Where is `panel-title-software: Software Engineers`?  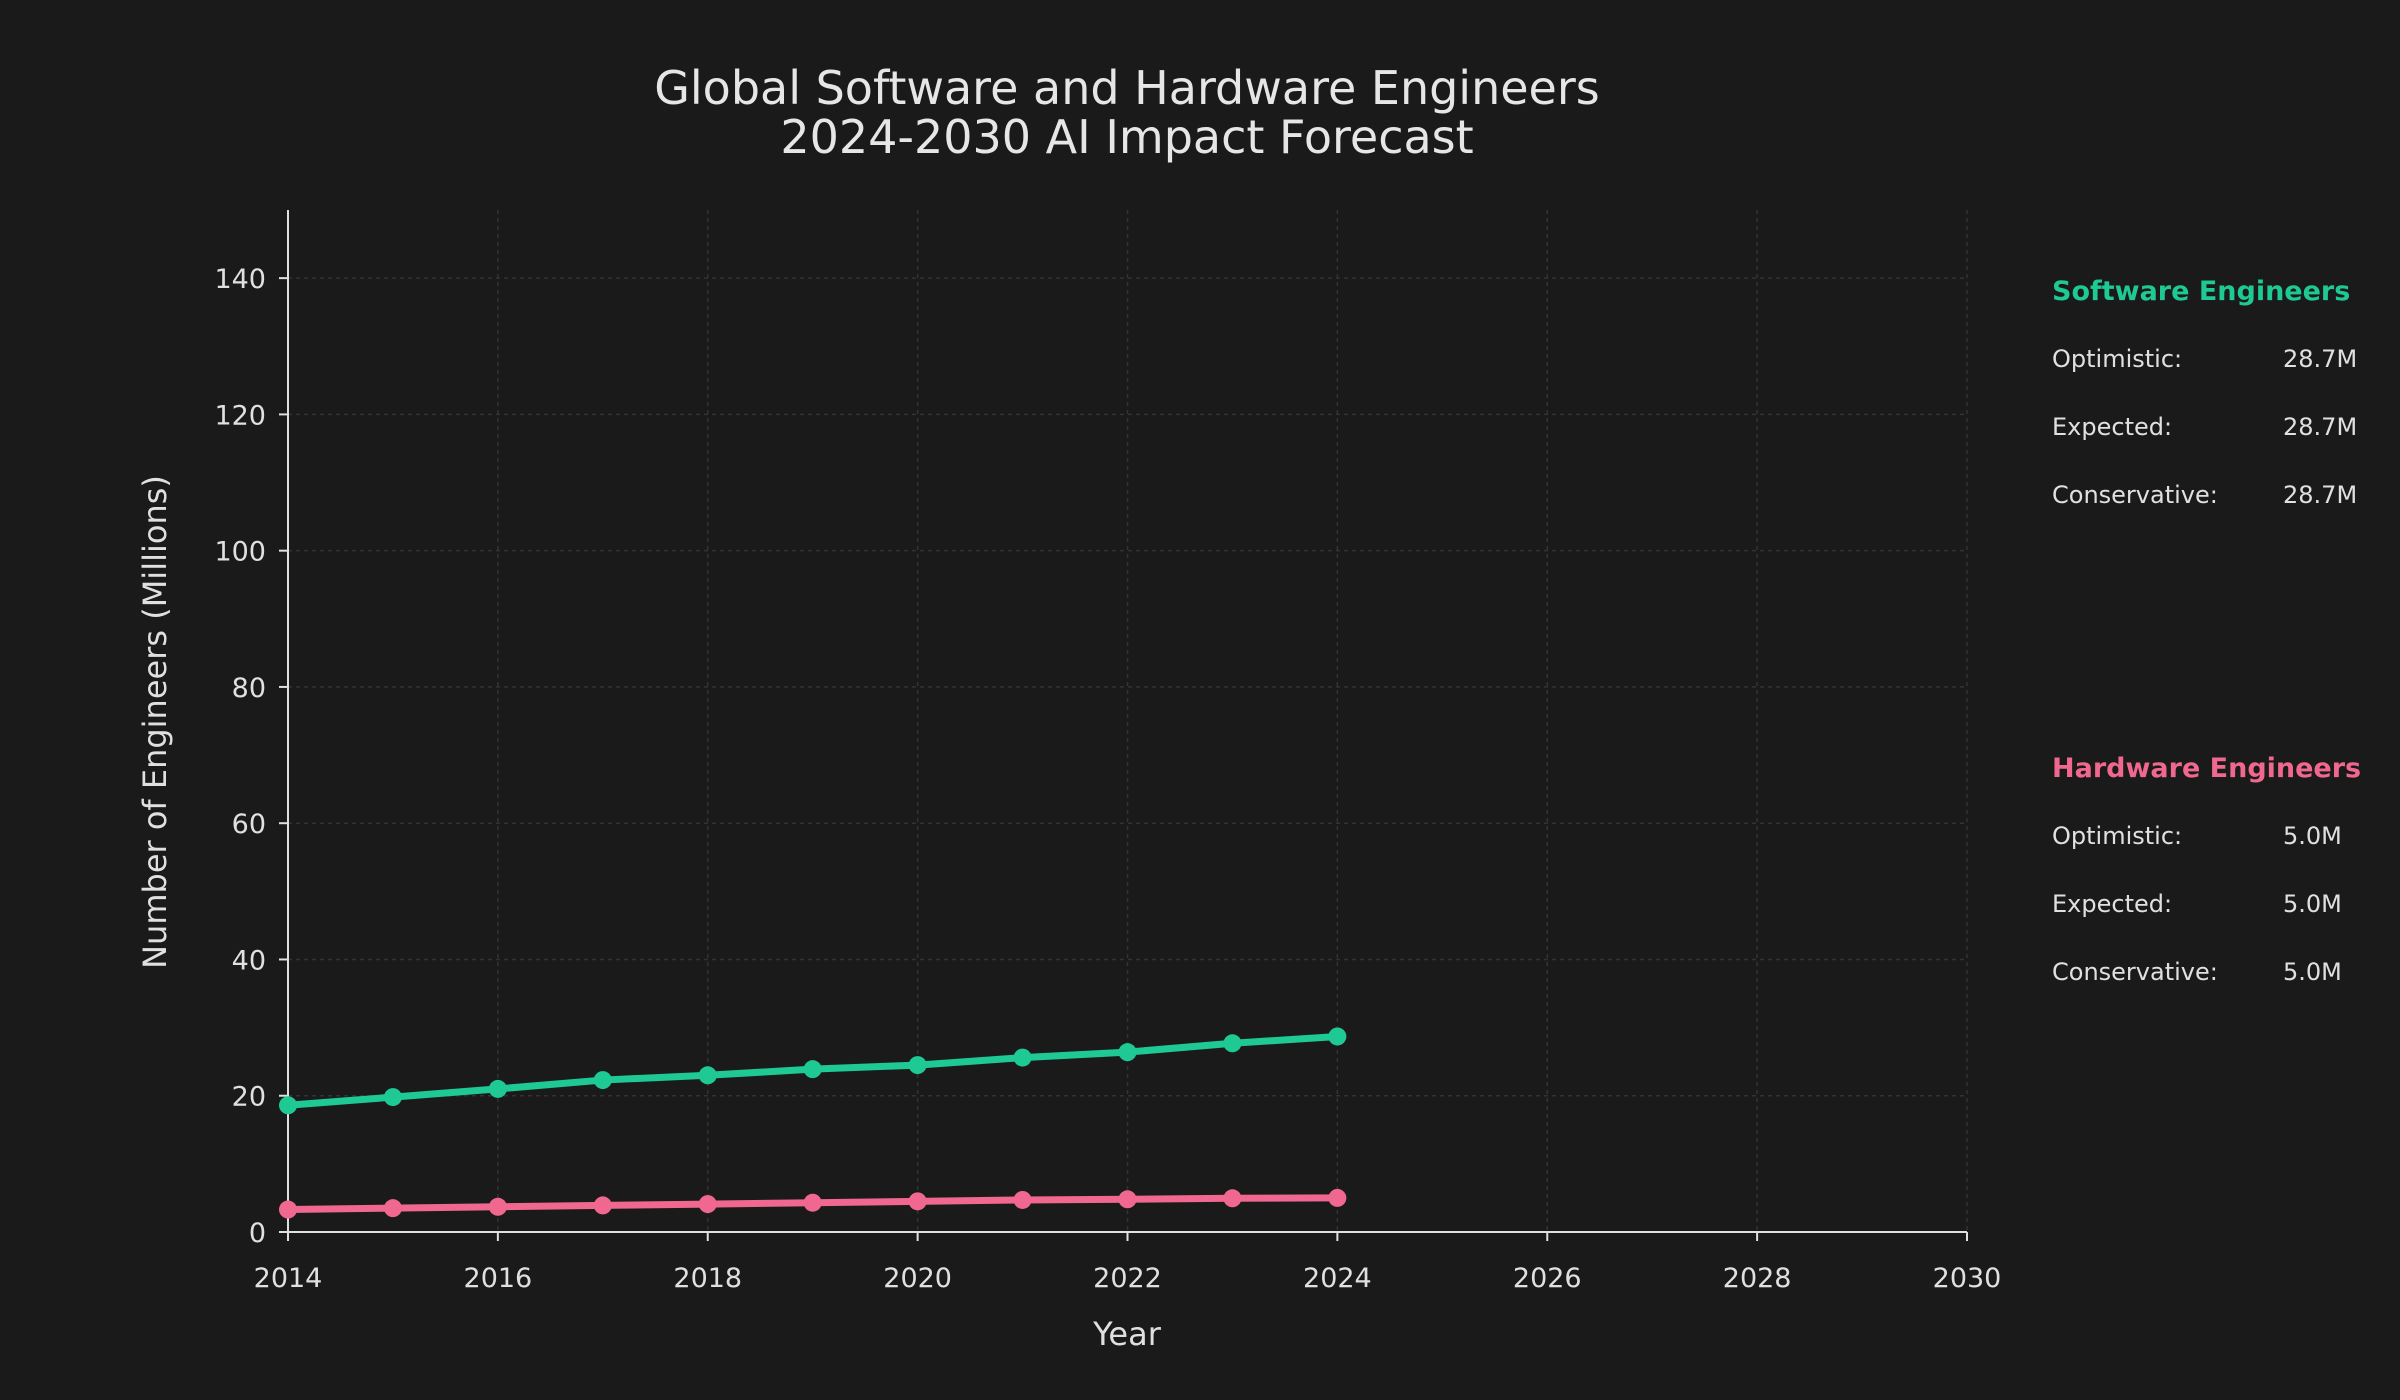
panel-title-software: Software Engineers is located at coordinates (2201, 291).